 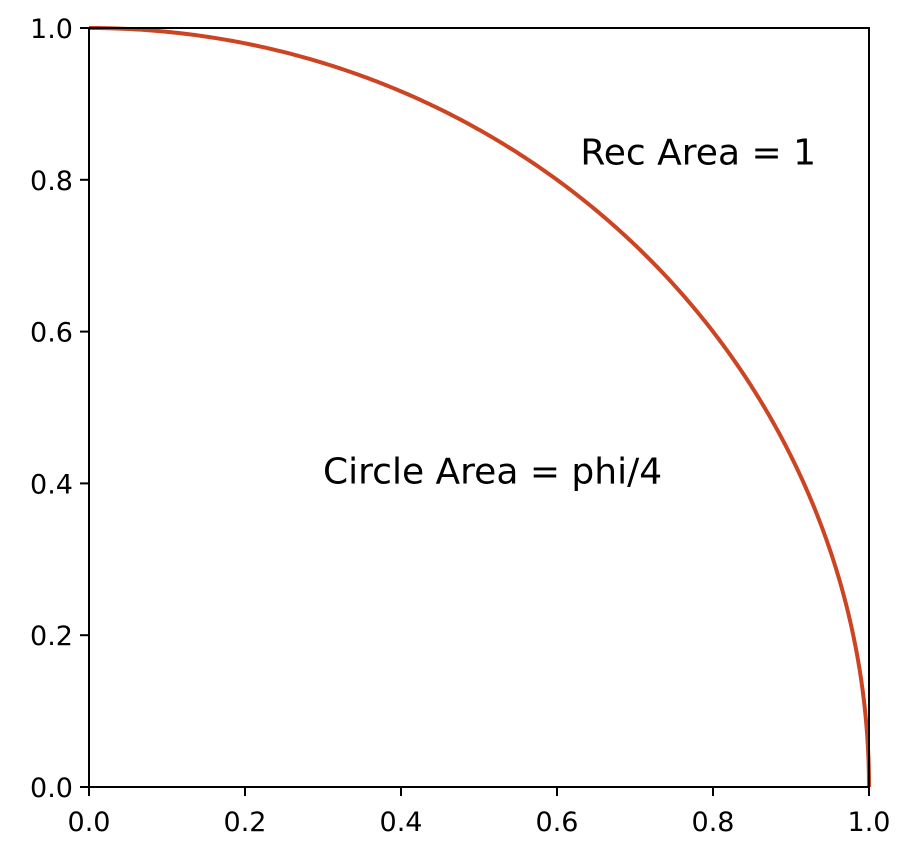 I want to click on x-tick-label: 0.6, so click(x=557, y=822).